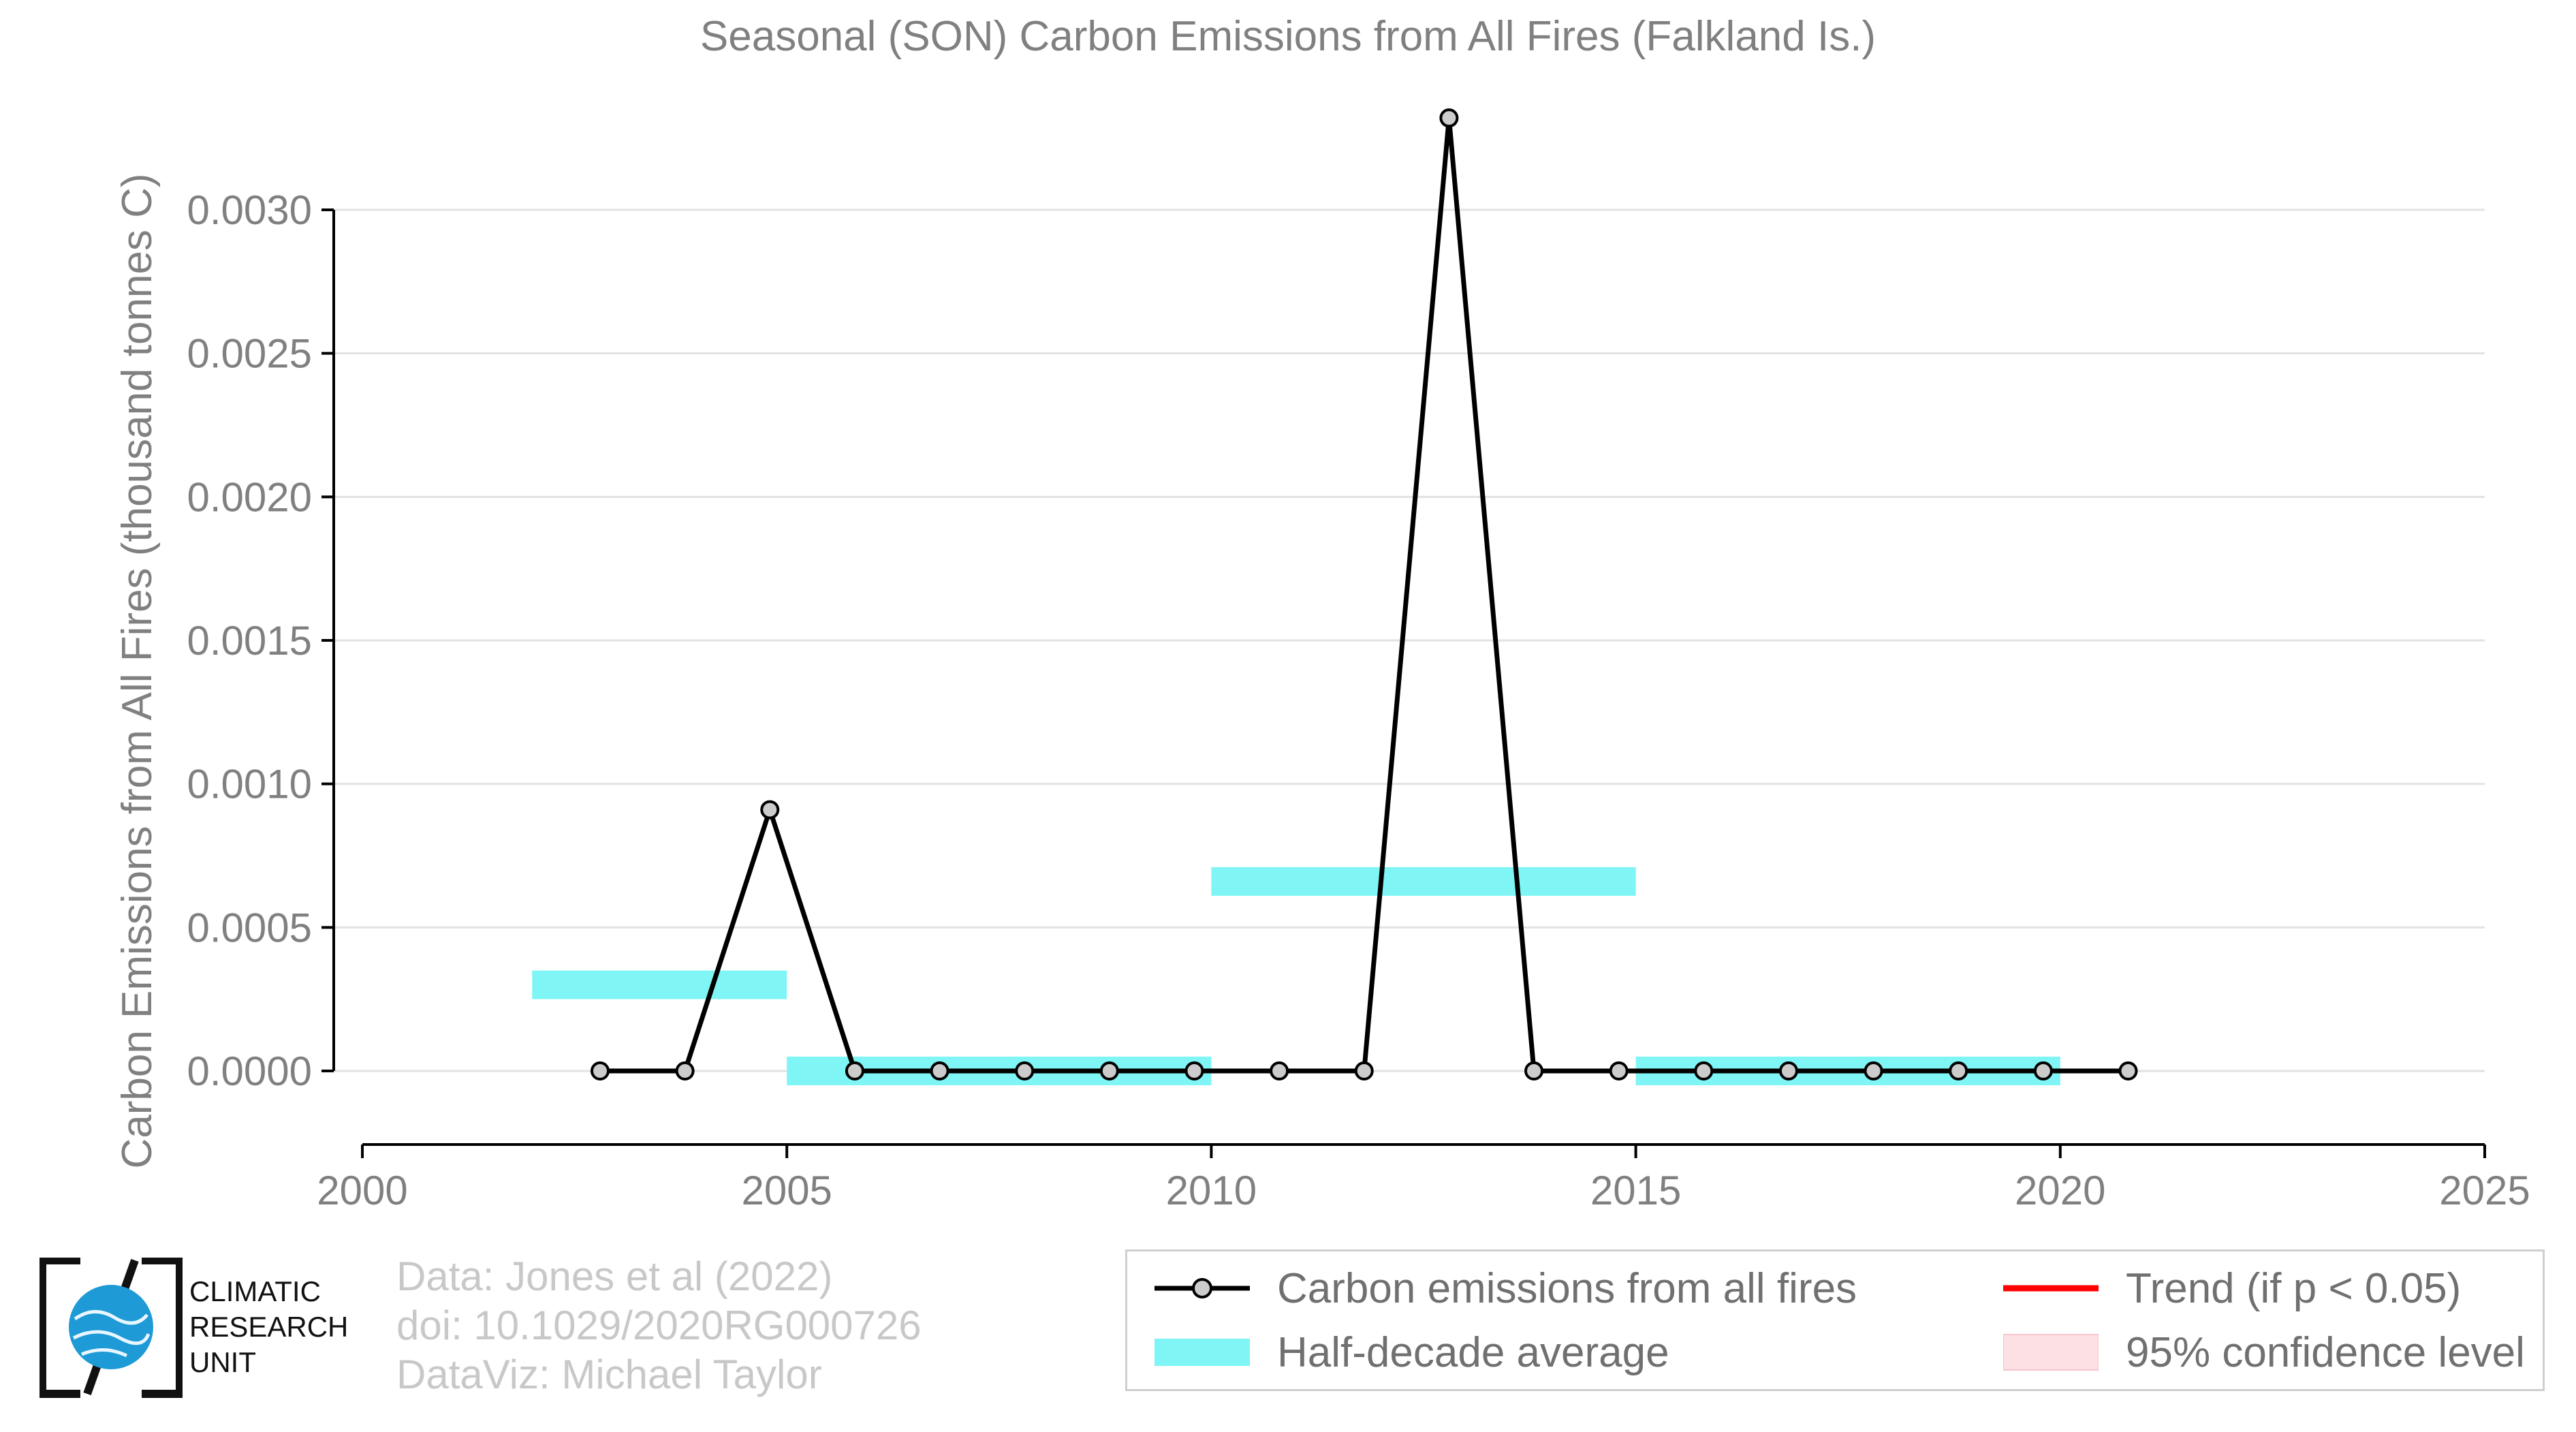  Describe the element at coordinates (249, 1071) in the screenshot. I see `y-tick-label: 0.0000` at that location.